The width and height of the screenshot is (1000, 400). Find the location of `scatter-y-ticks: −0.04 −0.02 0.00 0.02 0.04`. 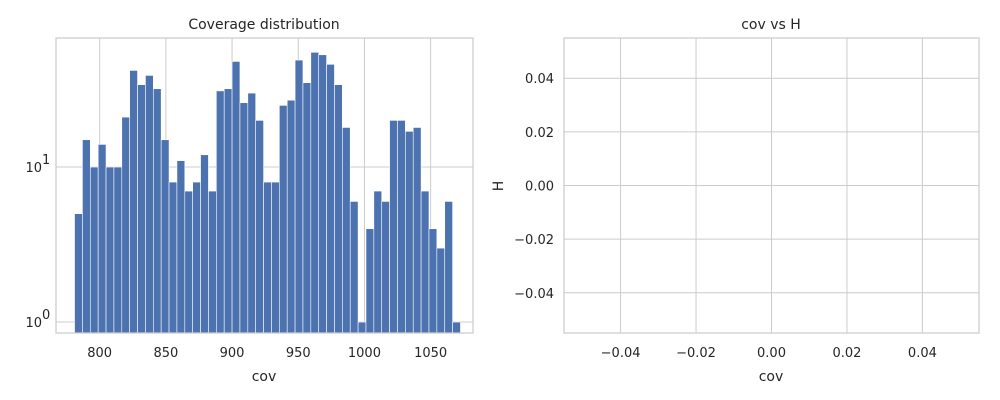

scatter-y-ticks: −0.04 −0.02 0.00 0.02 0.04 is located at coordinates (534, 187).